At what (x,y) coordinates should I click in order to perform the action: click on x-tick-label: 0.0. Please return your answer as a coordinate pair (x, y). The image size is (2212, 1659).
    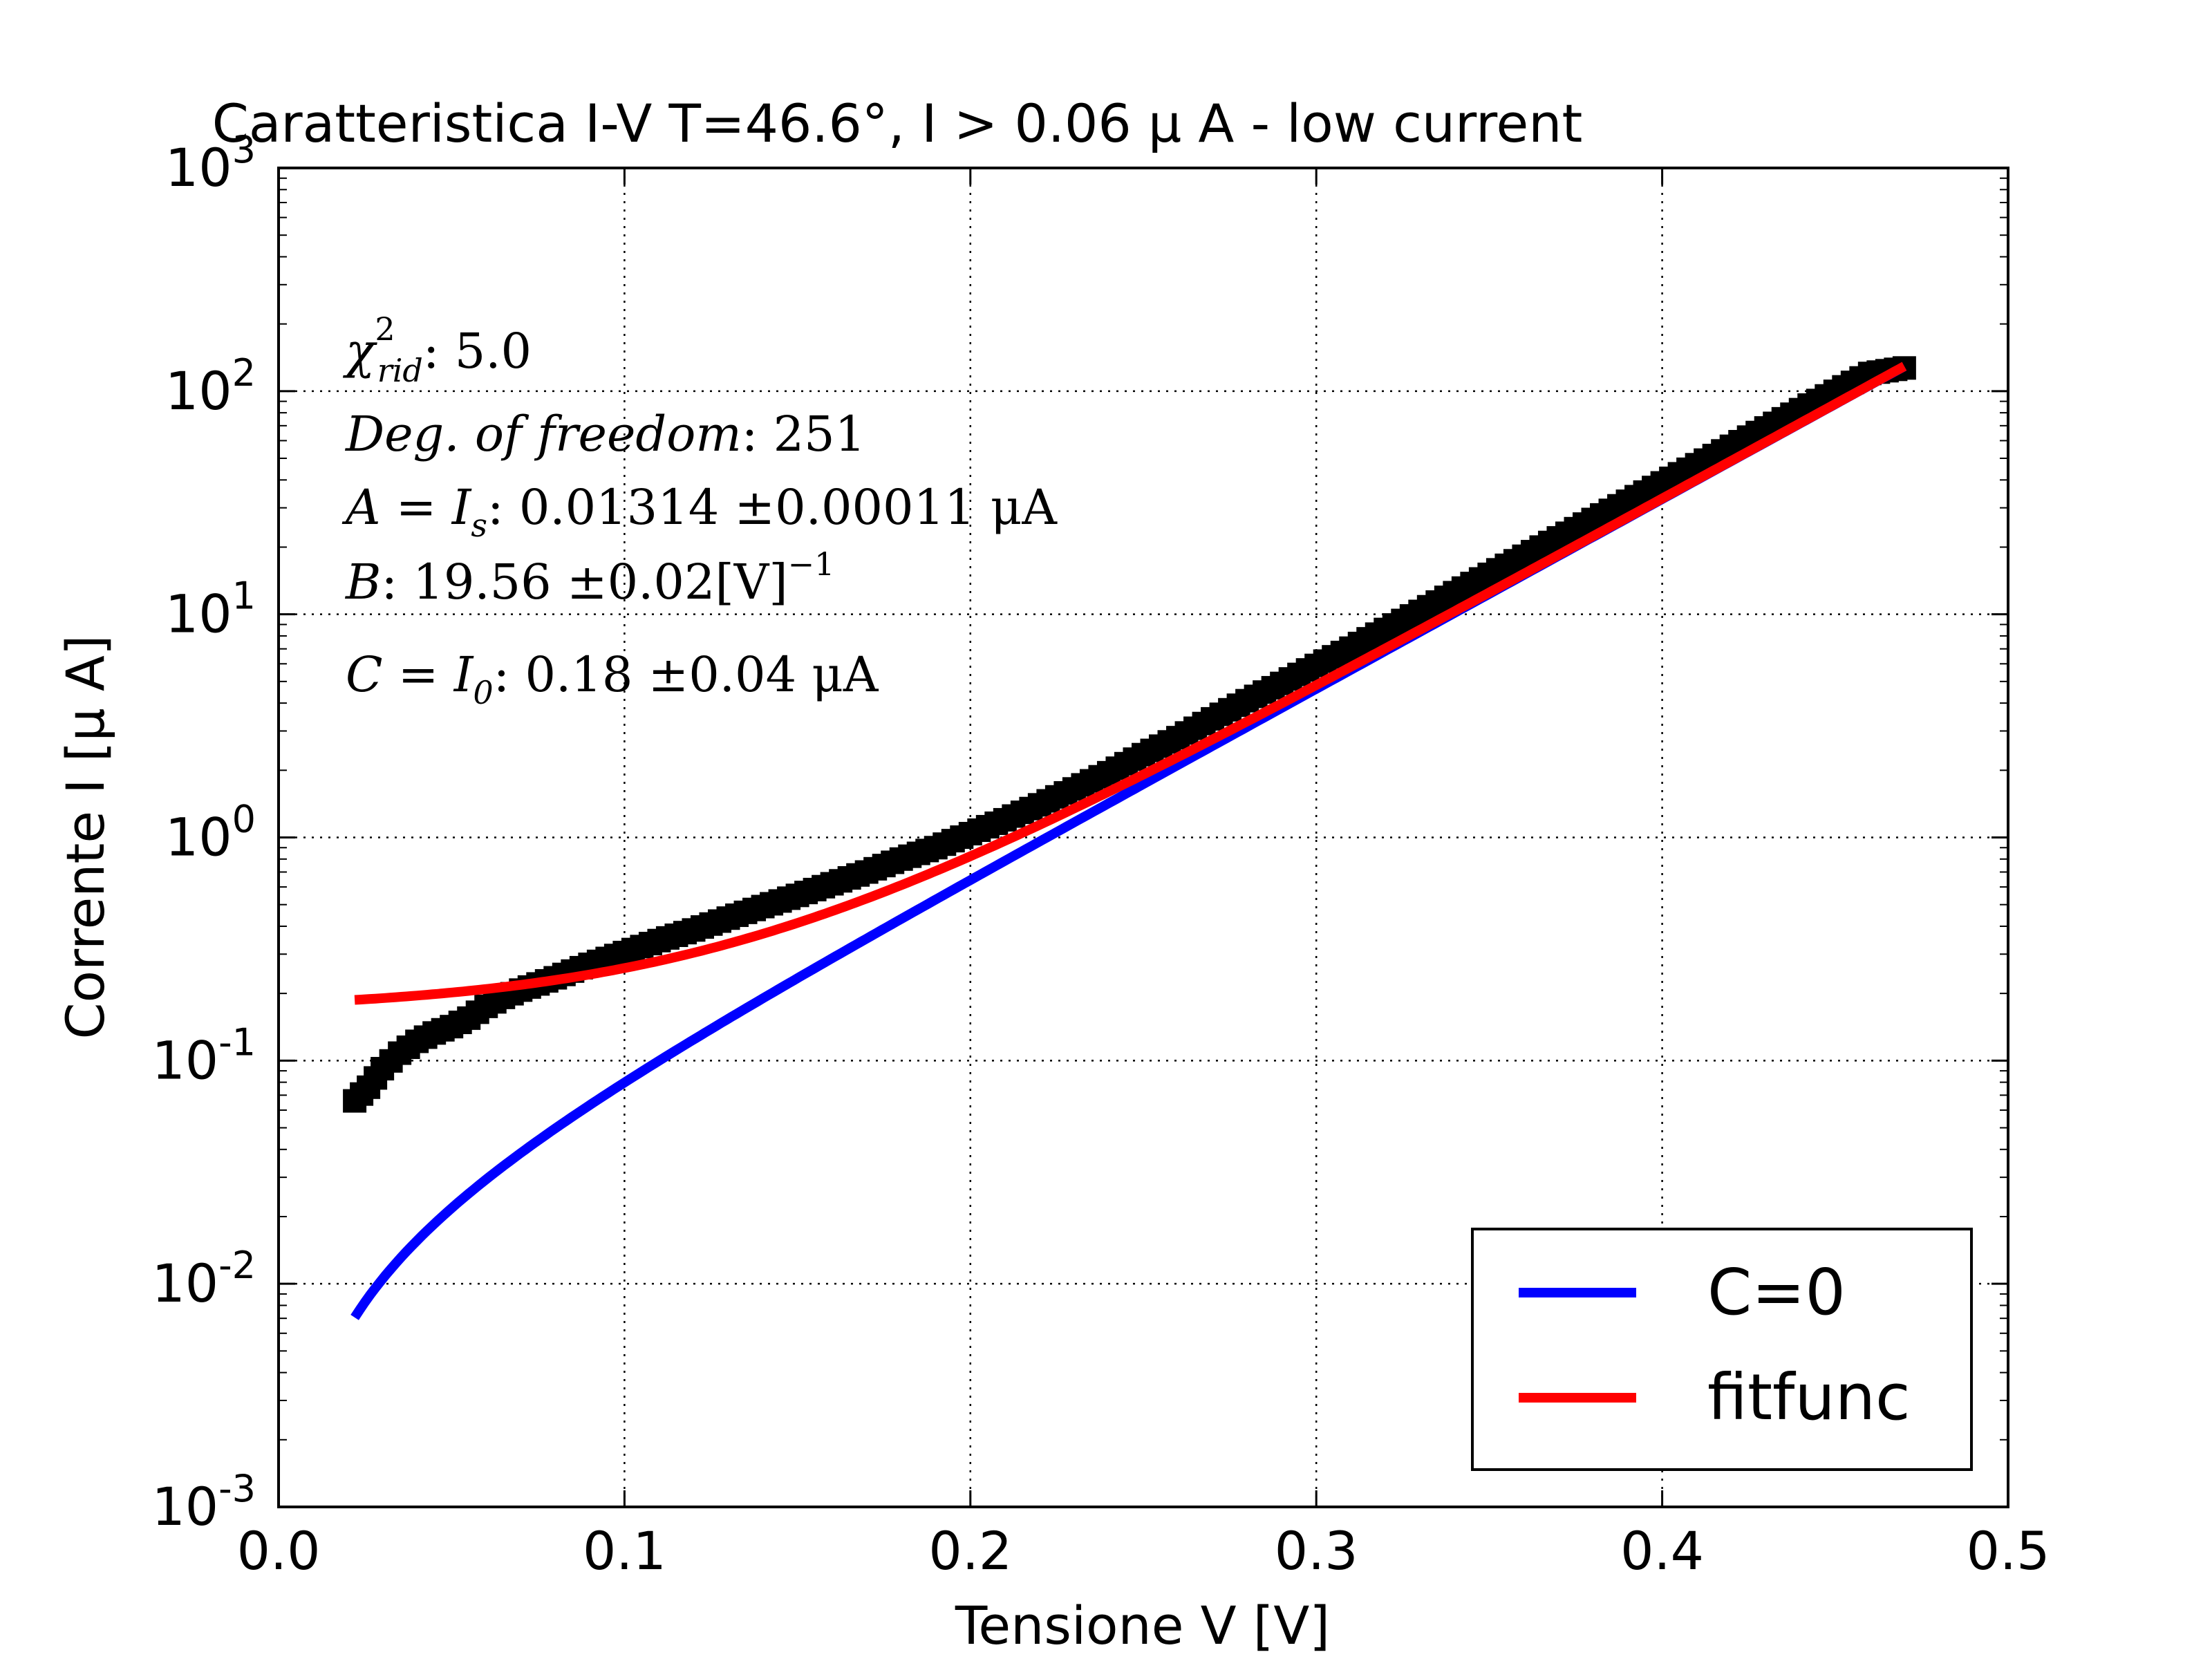
    Looking at the image, I should click on (279, 1551).